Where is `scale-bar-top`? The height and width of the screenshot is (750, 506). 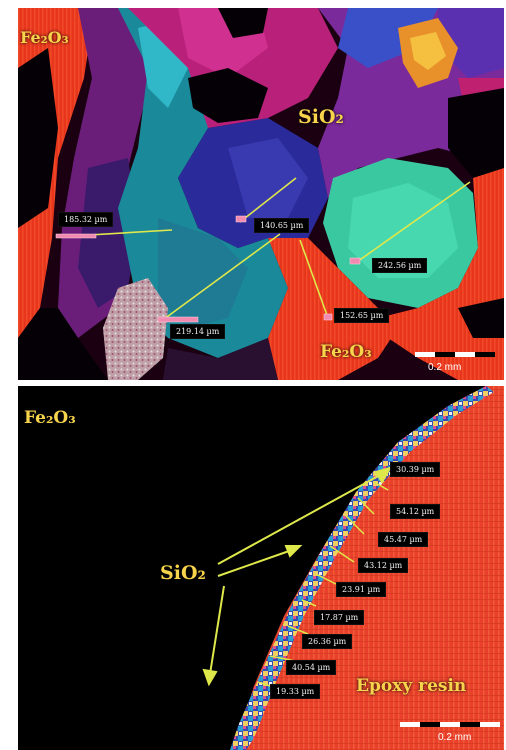
scale-bar-top is located at coordinates (455, 354).